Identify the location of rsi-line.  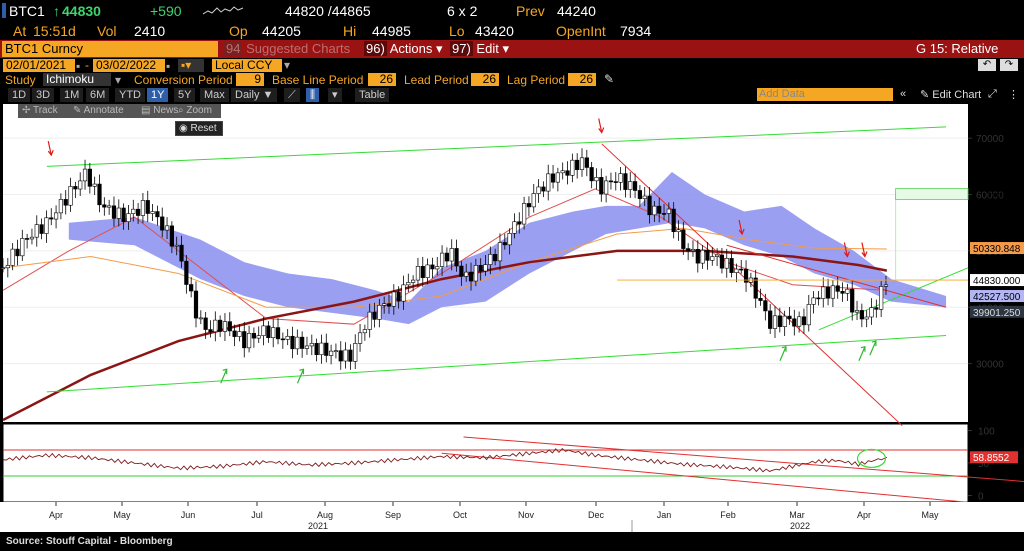
(445, 460).